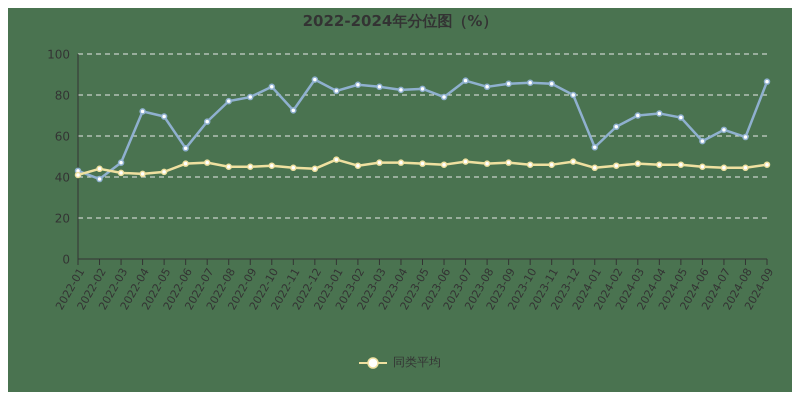 The image size is (800, 400). Describe the element at coordinates (62, 218) in the screenshot. I see `y-tick-label: 20` at that location.